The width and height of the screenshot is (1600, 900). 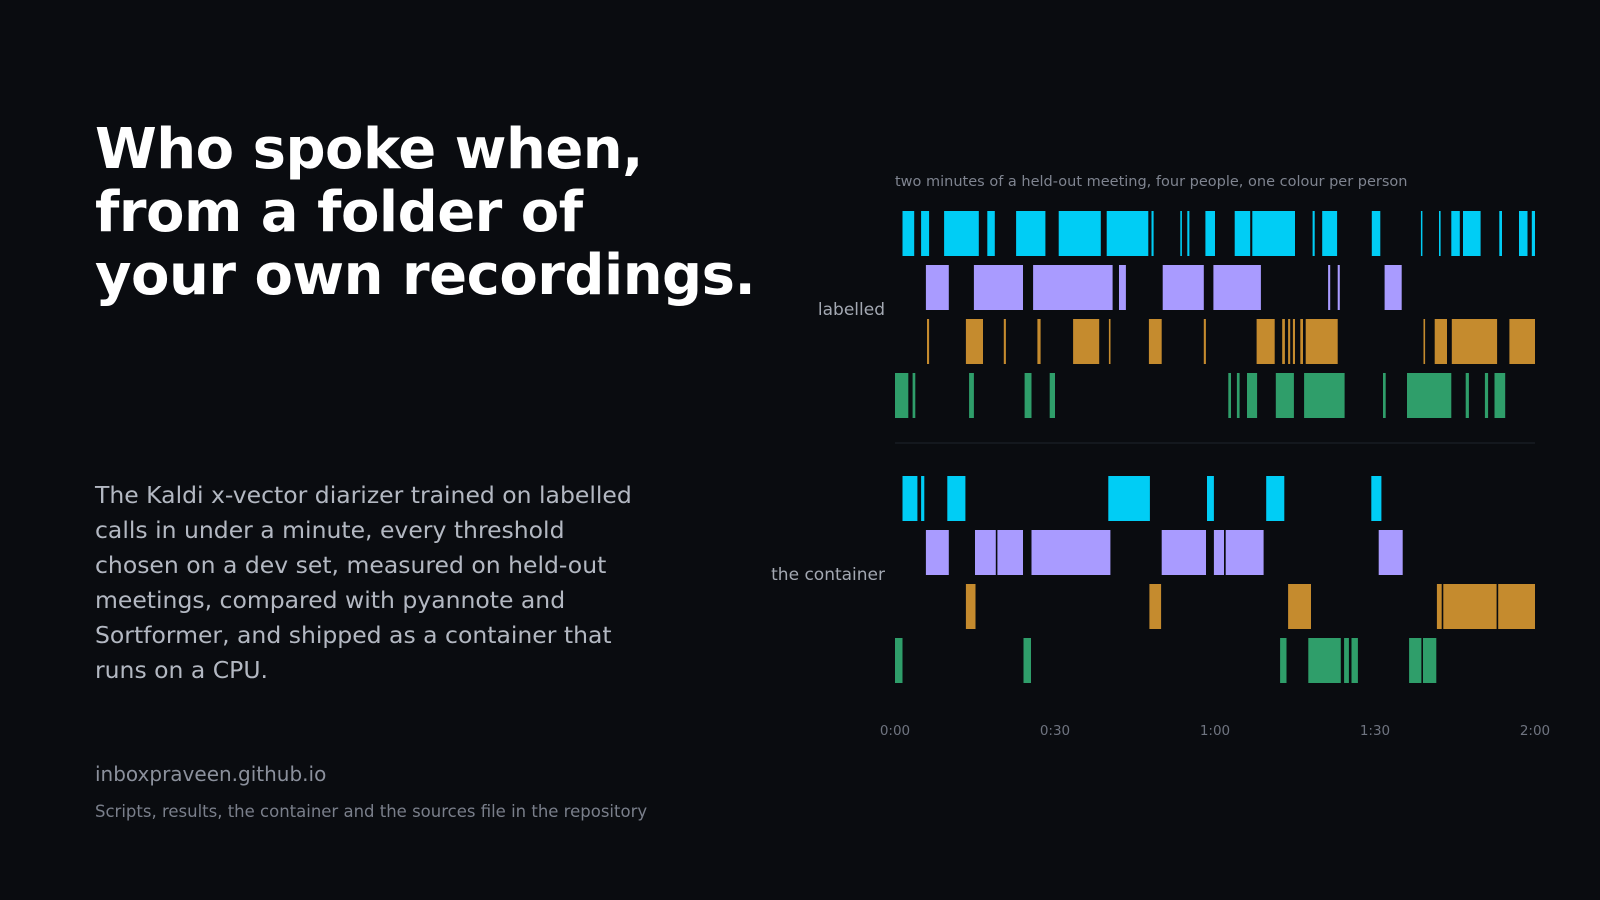 I want to click on group-label-1: the container, so click(x=828, y=575).